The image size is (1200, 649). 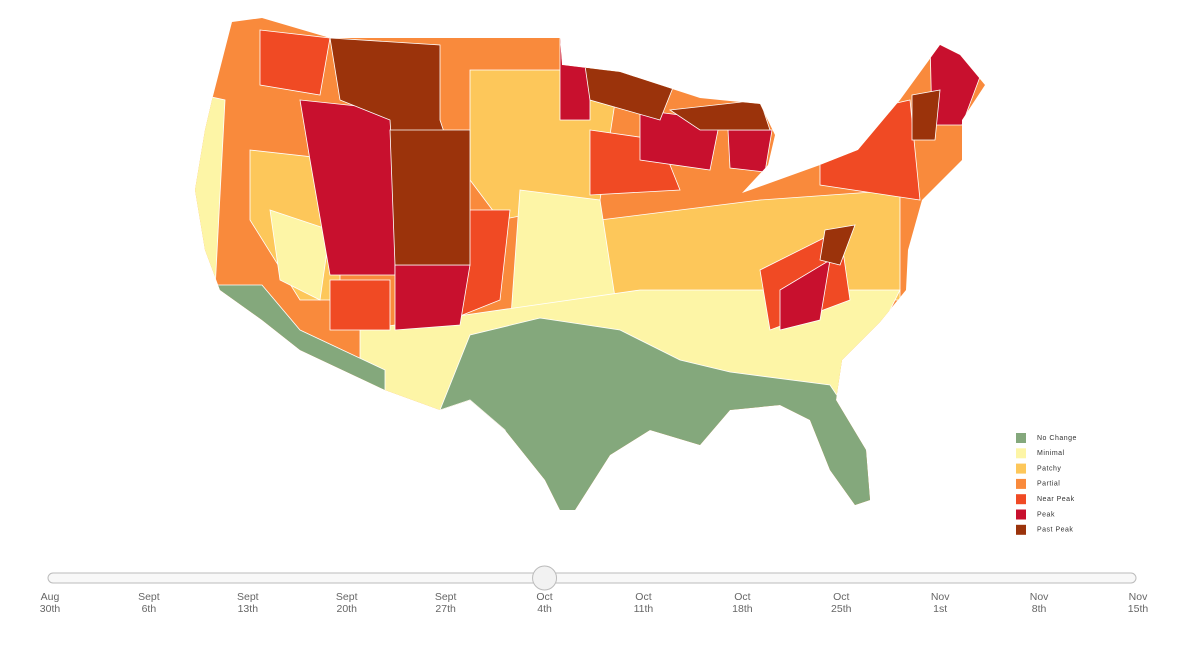 What do you see at coordinates (1049, 468) in the screenshot?
I see `legend-label: Patchy` at bounding box center [1049, 468].